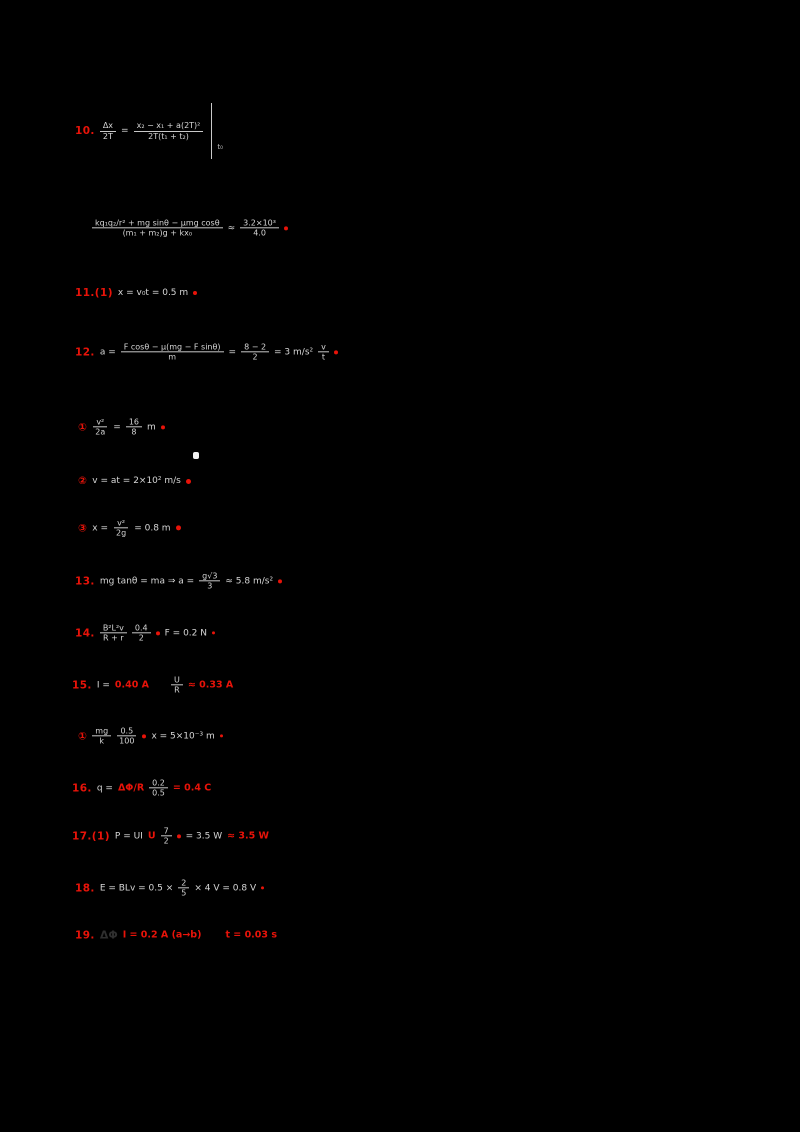  I want to click on math-text: a =, so click(107, 352).